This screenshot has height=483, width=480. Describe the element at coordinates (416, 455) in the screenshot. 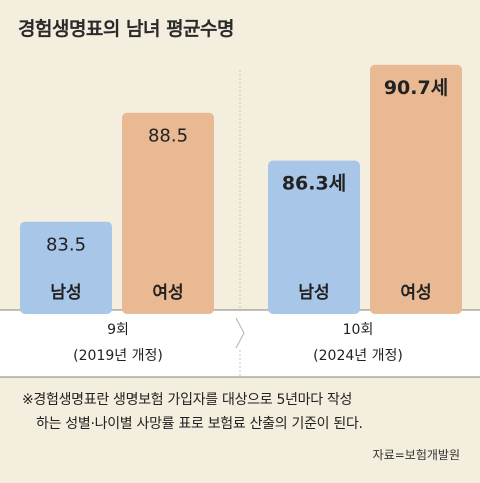

I see `source-label: 자료=보험개발원` at that location.